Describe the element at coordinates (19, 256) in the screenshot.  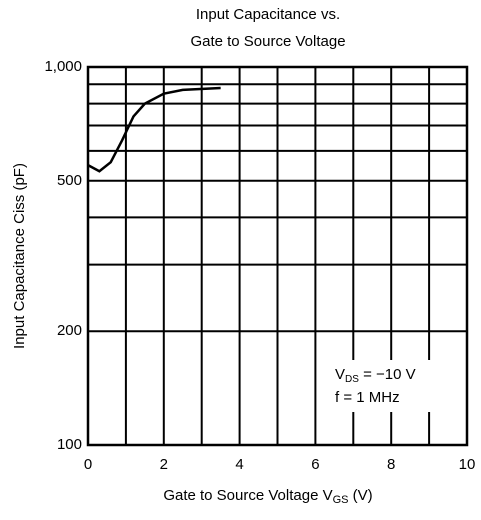
I see `y-axis-label: Input Capacitance Ciss (pF)` at that location.